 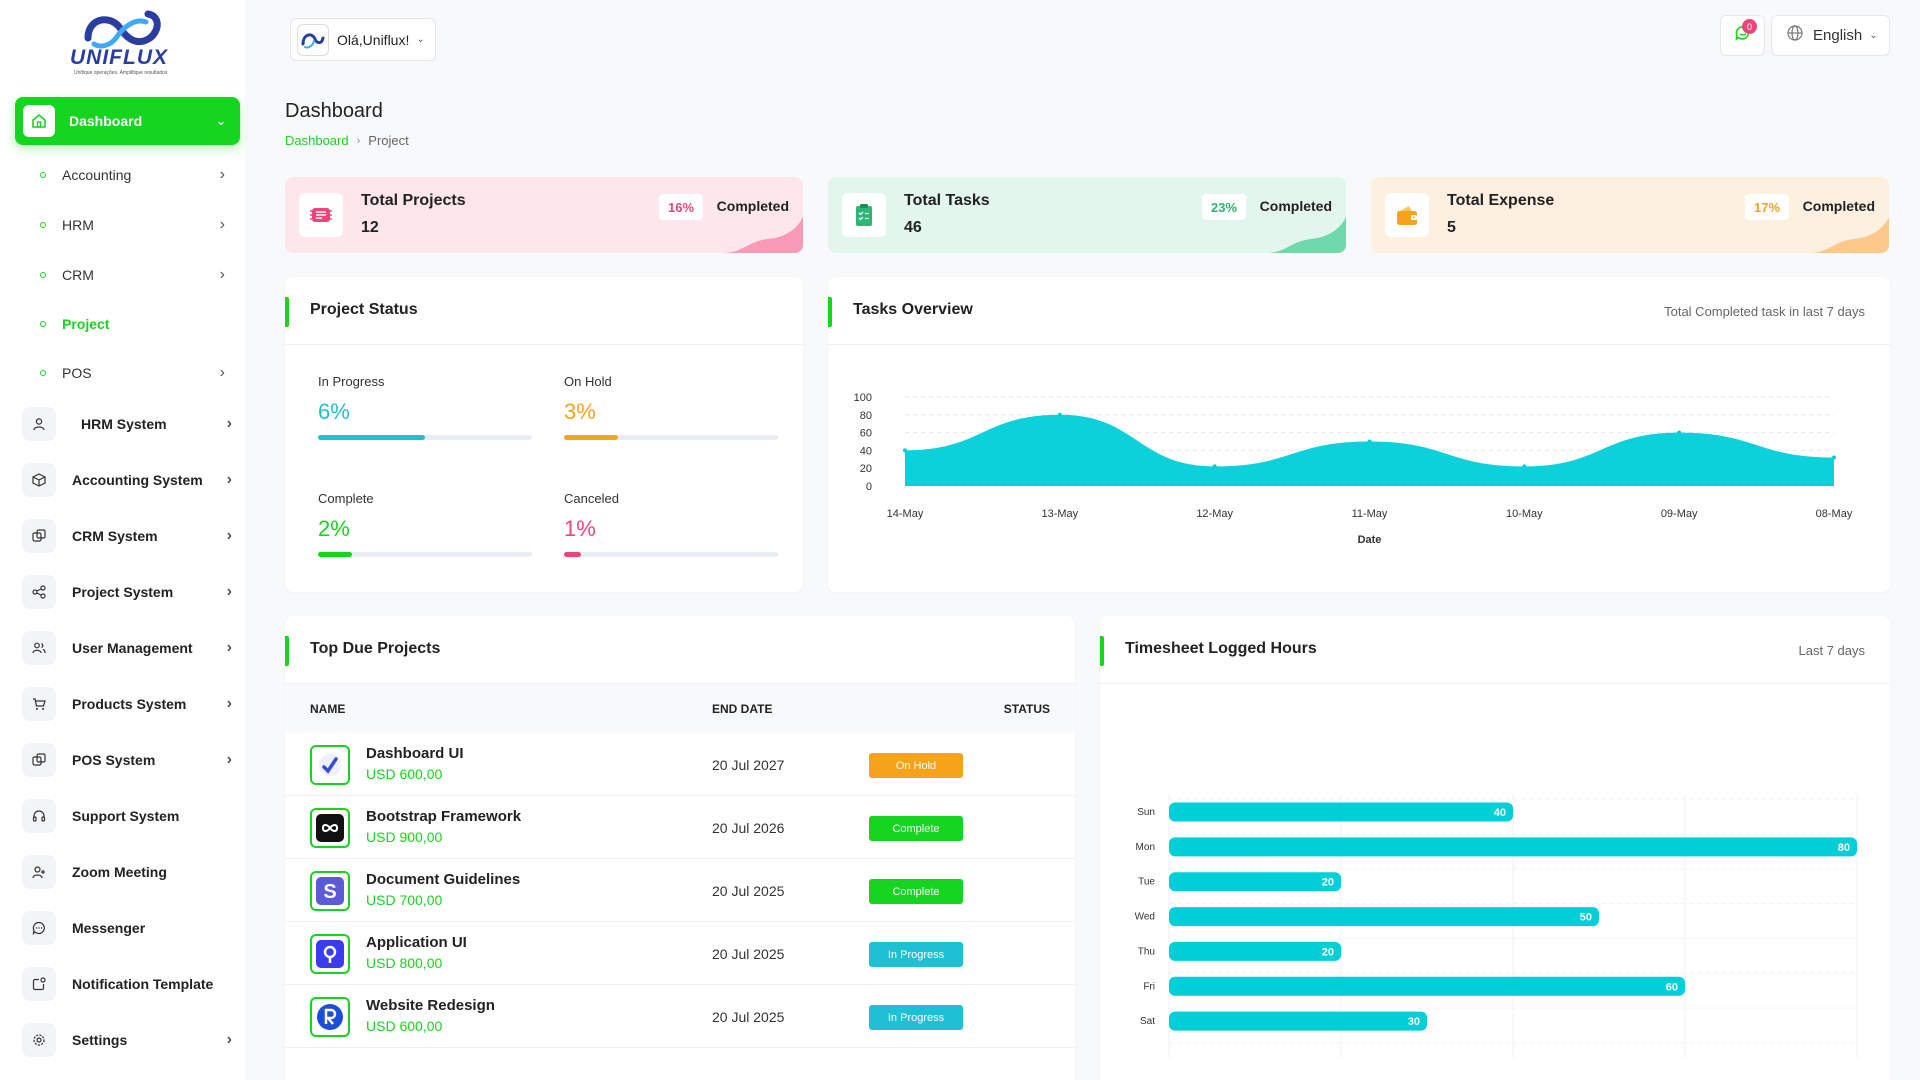 I want to click on breadcrumb-current: Project, so click(x=388, y=140).